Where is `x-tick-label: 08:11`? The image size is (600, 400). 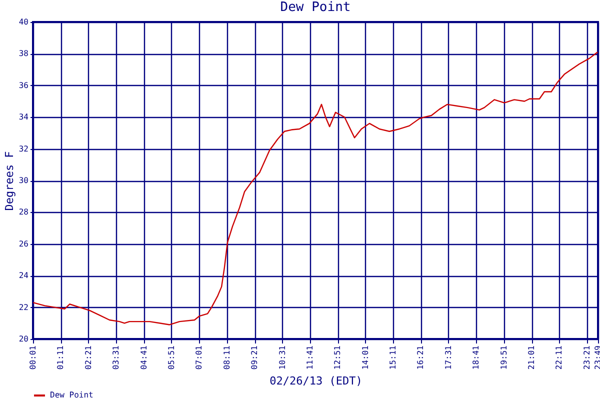 x-tick-label: 08:11 is located at coordinates (227, 357).